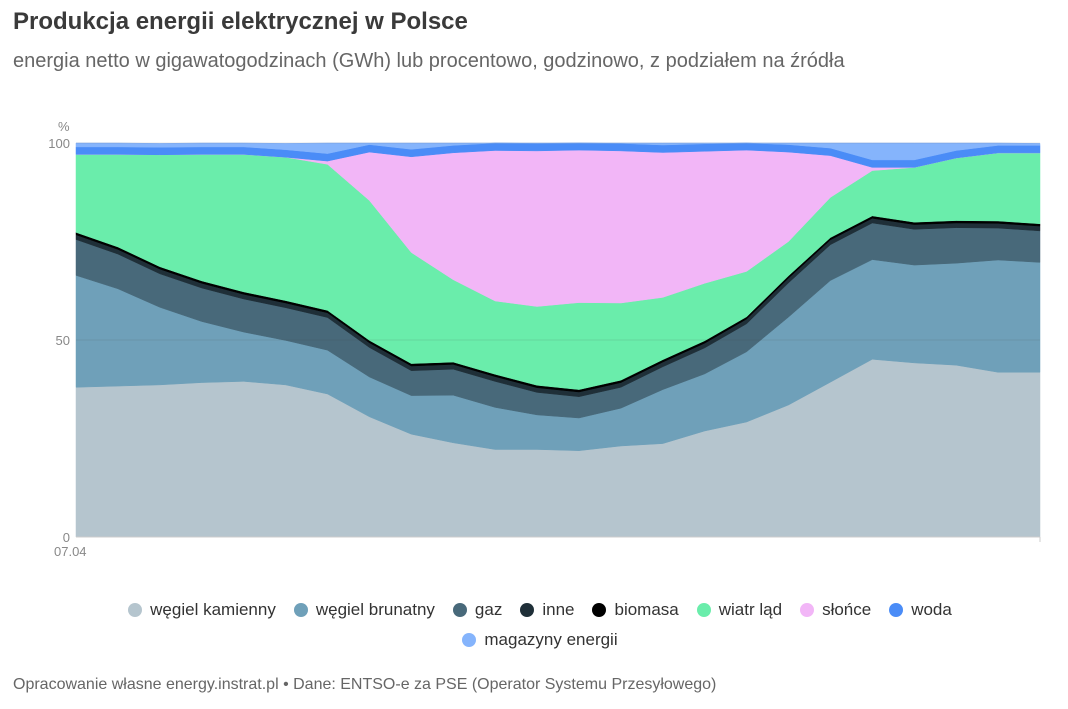 The height and width of the screenshot is (709, 1068). What do you see at coordinates (66, 537) in the screenshot?
I see `y-tick-label-0: 0` at bounding box center [66, 537].